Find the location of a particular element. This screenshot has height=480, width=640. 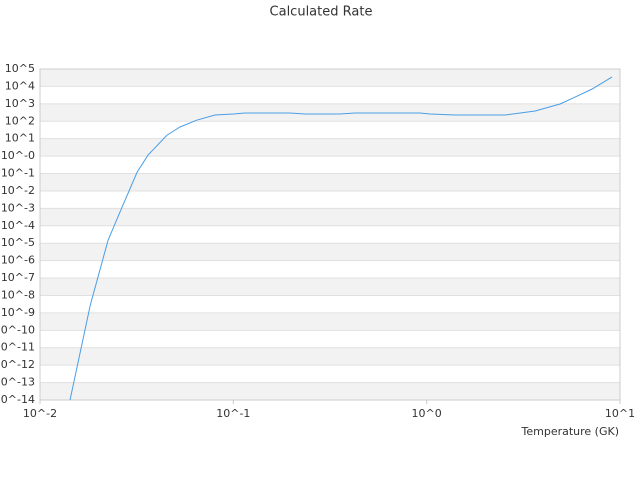

y-tick-label: 10^-9 is located at coordinates (18, 312).